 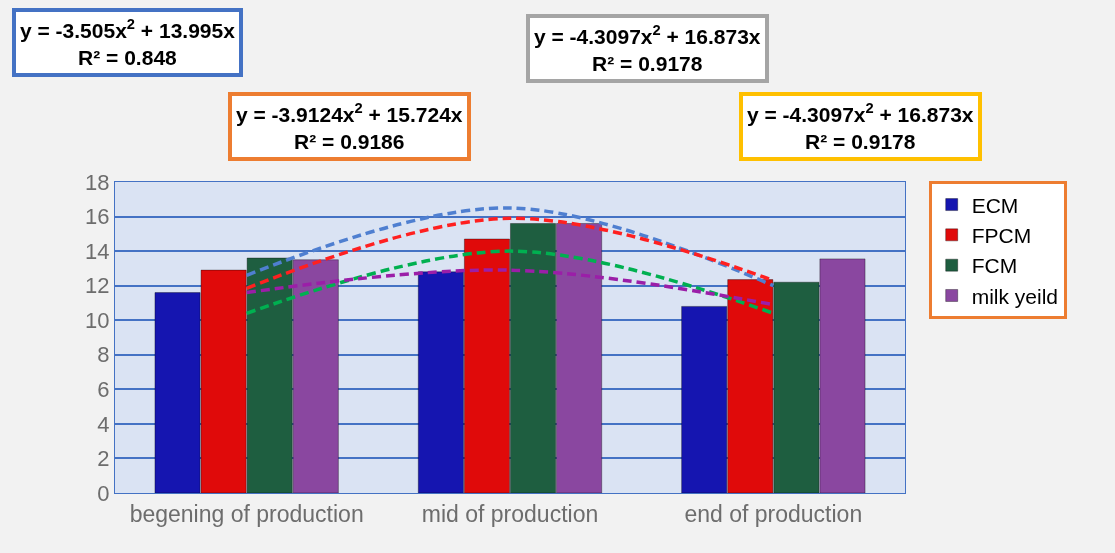 I want to click on y-tick-label: 10, so click(x=97, y=320).